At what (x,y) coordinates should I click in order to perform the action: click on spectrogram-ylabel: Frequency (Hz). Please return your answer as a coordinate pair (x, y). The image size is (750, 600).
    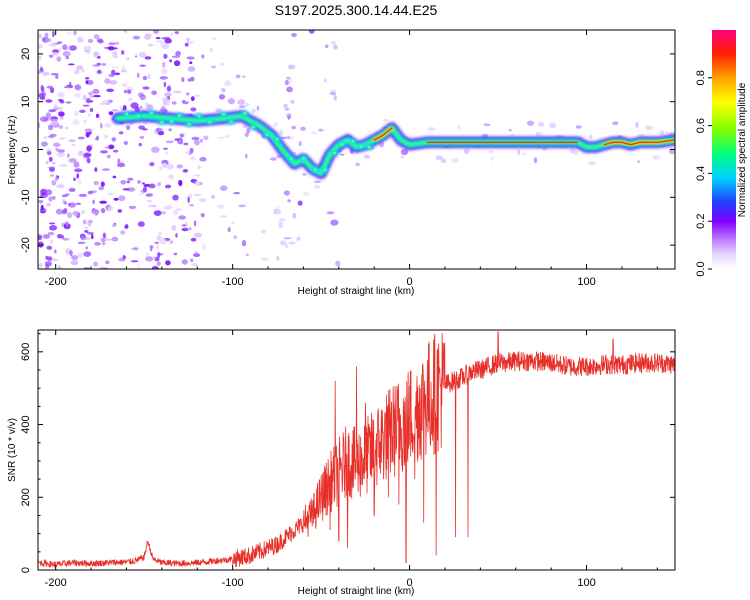
    Looking at the image, I should click on (12, 150).